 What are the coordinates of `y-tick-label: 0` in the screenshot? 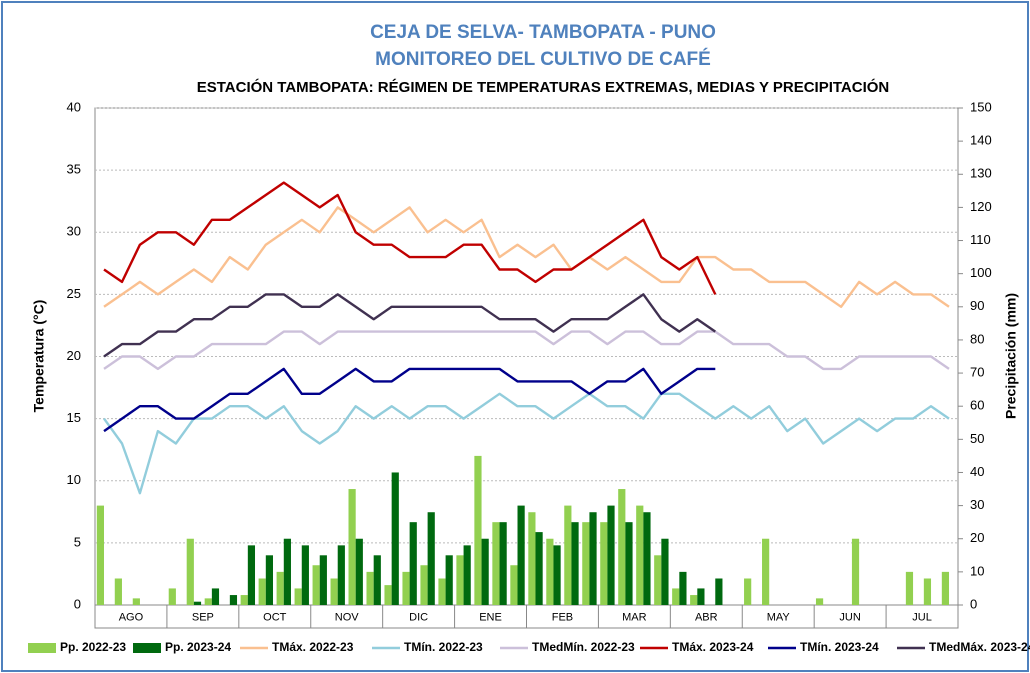 It's located at (77, 603).